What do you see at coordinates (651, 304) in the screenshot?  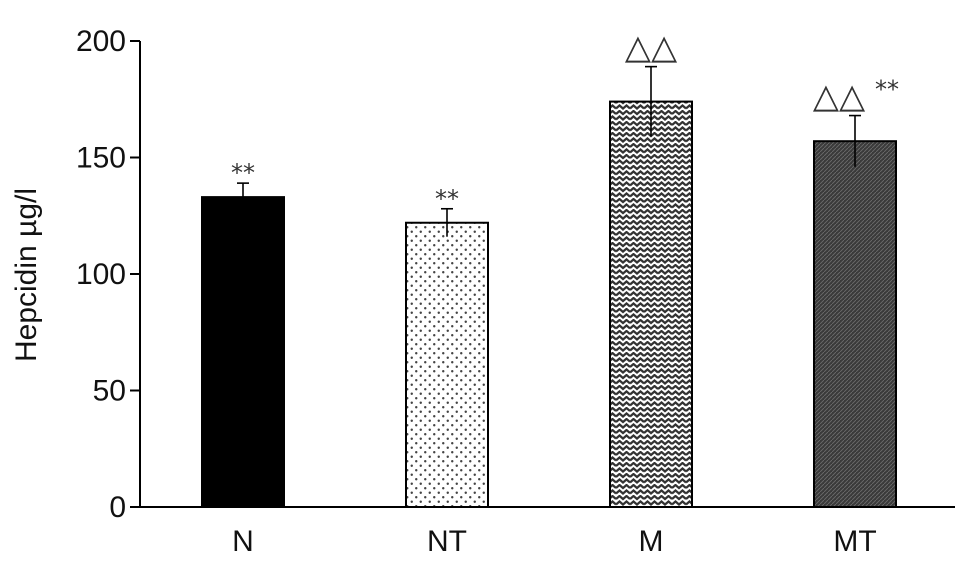 I see `bar-M` at bounding box center [651, 304].